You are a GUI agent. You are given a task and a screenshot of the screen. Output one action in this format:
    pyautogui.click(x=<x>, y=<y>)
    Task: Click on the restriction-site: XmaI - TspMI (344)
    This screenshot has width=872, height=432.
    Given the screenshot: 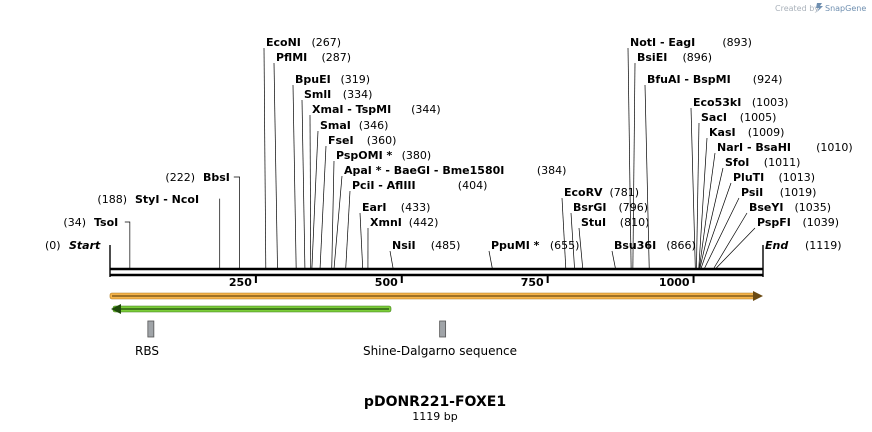 What is the action you would take?
    pyautogui.click(x=375, y=186)
    